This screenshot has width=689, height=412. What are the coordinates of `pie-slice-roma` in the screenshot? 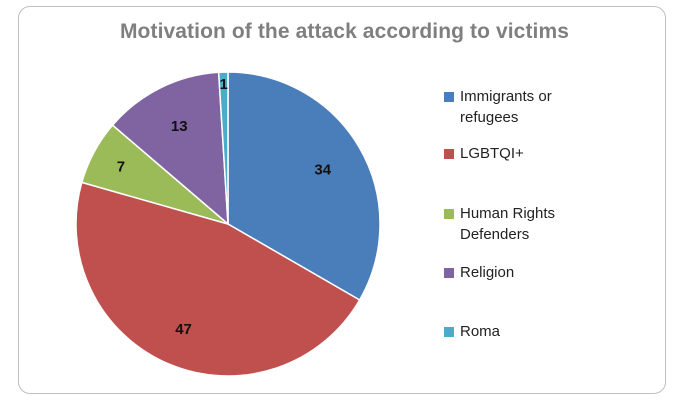 It's located at (223, 148).